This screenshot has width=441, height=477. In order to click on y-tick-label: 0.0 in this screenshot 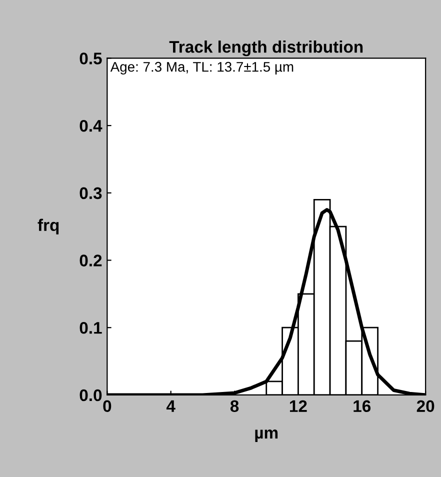, I will do `click(91, 395)`.